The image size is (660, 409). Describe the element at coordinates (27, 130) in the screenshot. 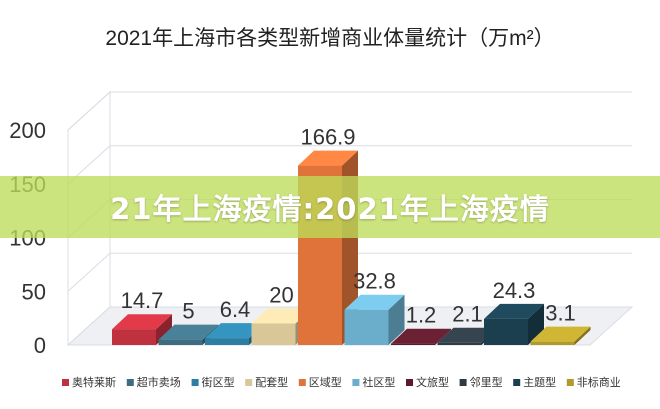

I see `y-tick-label: 200` at that location.